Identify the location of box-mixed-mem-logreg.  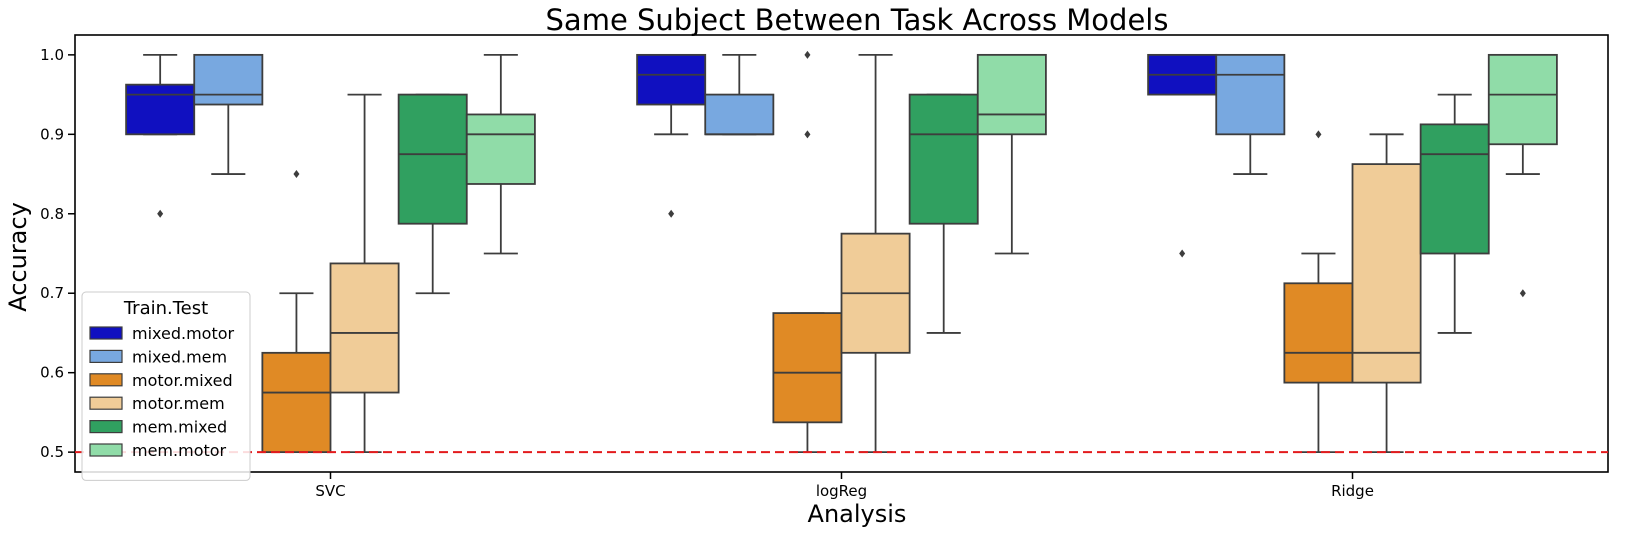
(739, 94).